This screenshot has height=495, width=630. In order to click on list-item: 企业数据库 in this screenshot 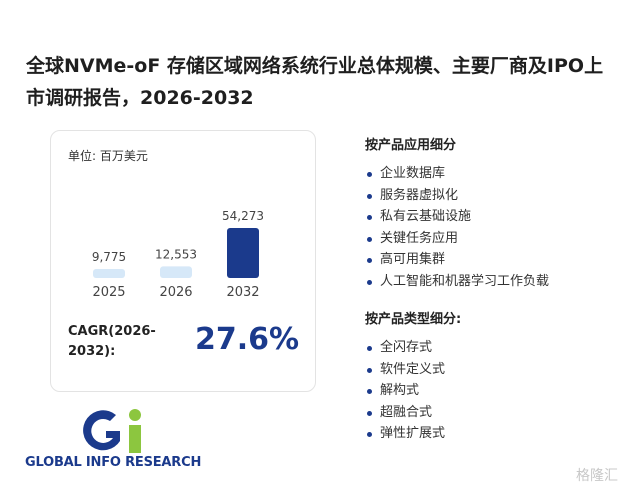, I will do `click(457, 174)`.